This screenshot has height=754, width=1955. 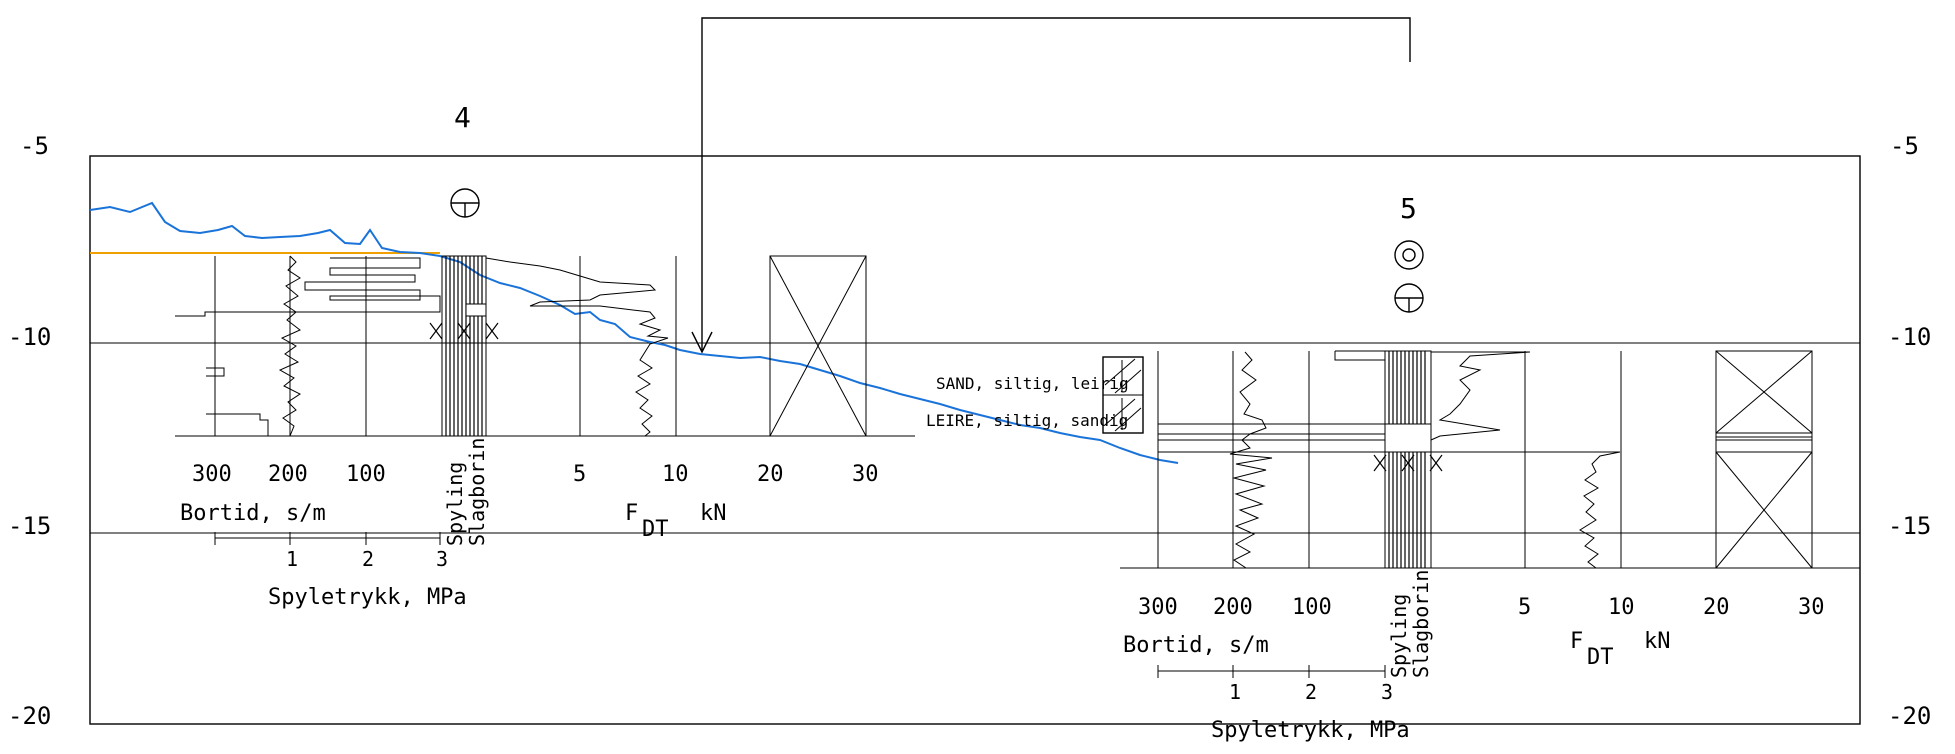 What do you see at coordinates (1399, 636) in the screenshot?
I see `borehole-5-spyling-label: Spyling` at bounding box center [1399, 636].